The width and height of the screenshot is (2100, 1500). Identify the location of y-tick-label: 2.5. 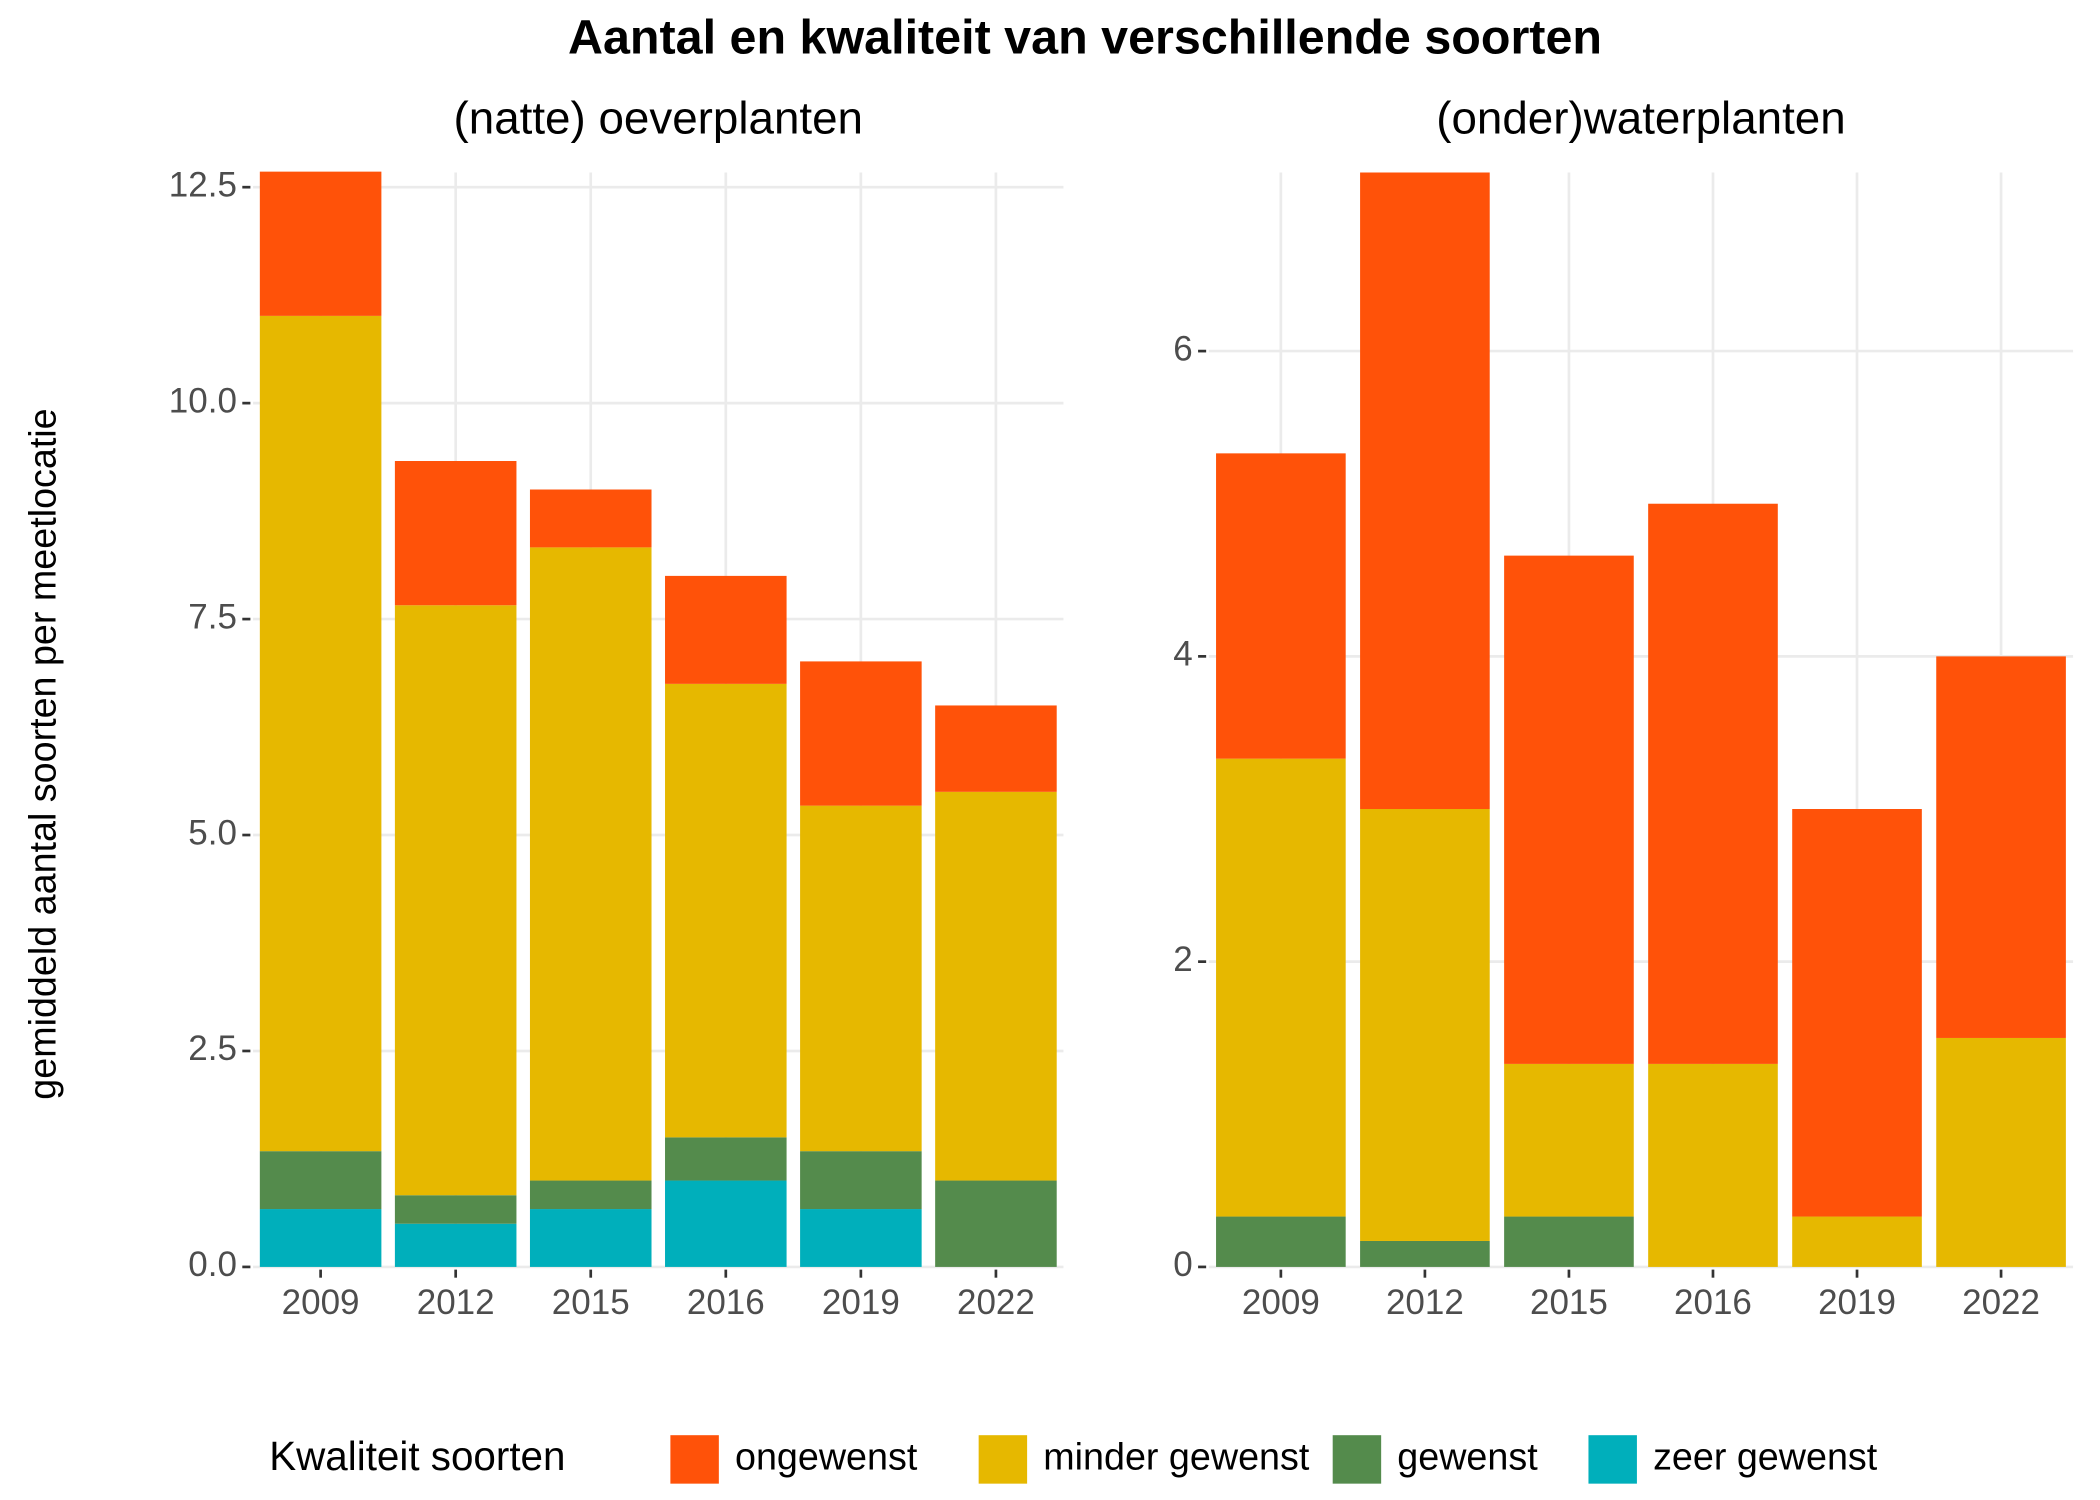
(212, 1048).